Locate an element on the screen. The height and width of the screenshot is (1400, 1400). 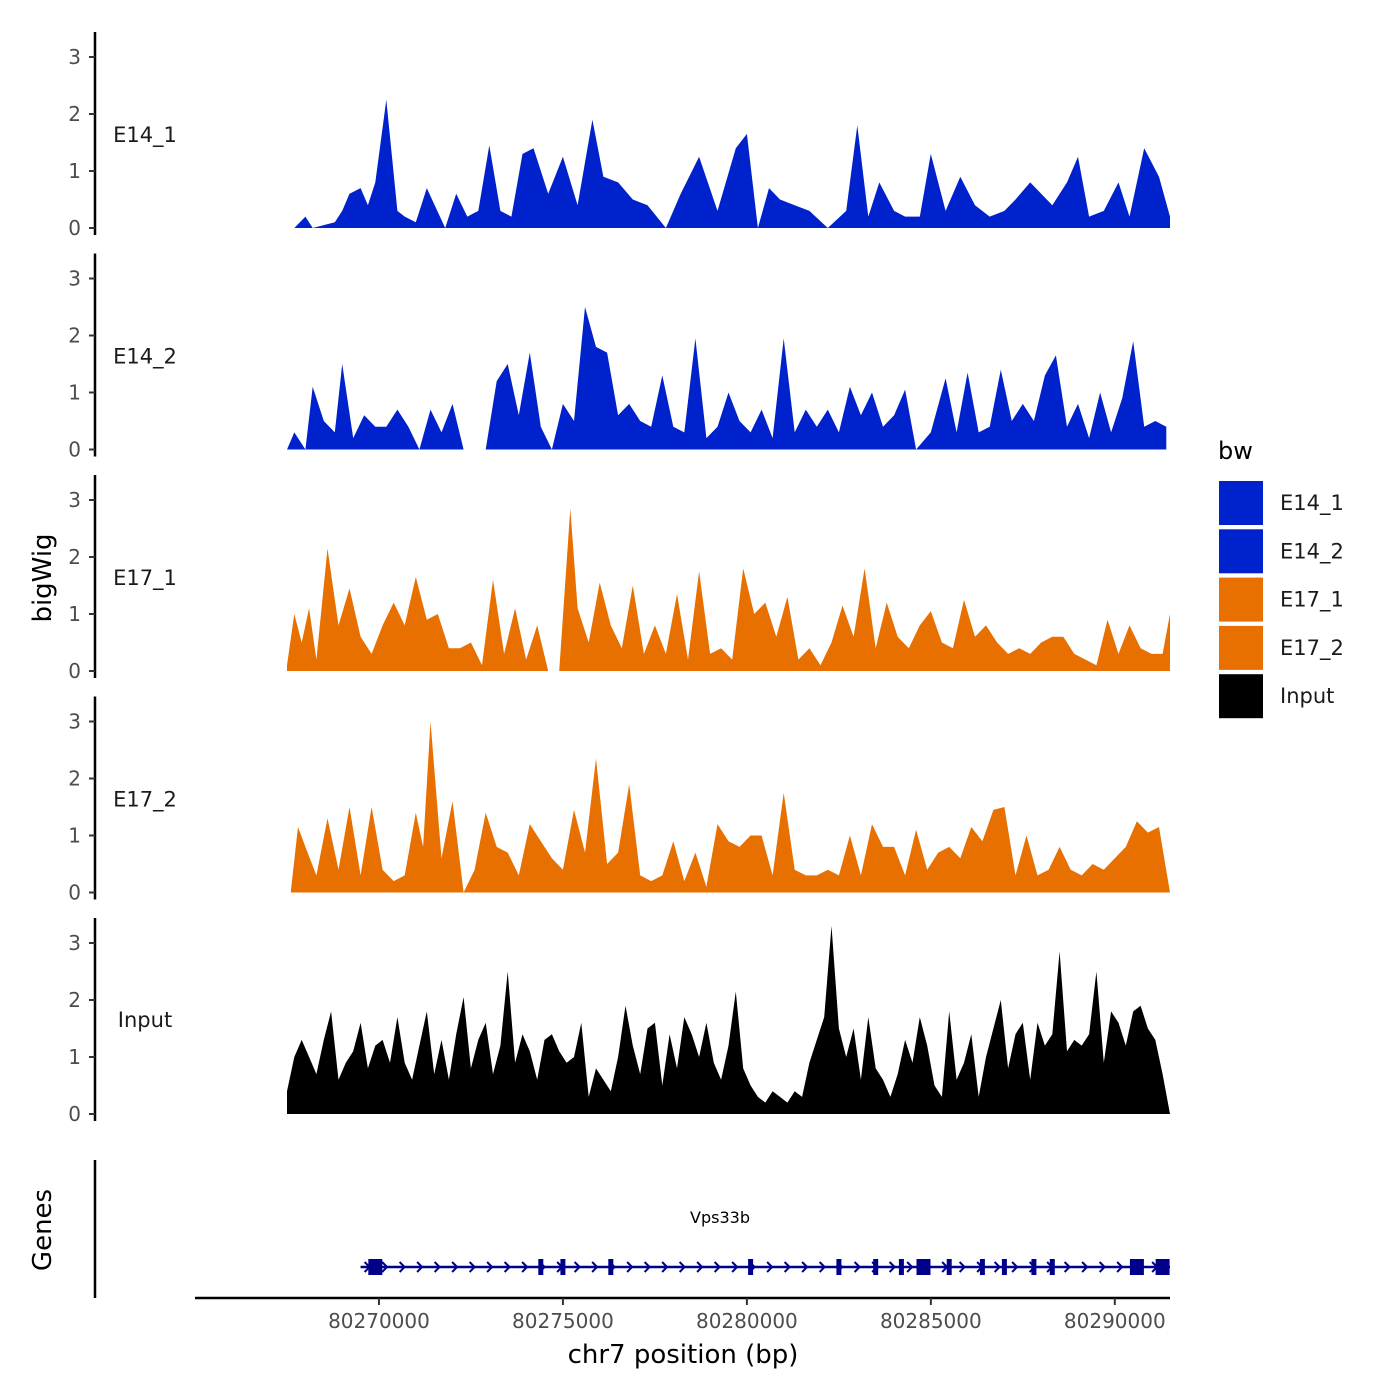
x-tick-label: 80275000 is located at coordinates (563, 1321).